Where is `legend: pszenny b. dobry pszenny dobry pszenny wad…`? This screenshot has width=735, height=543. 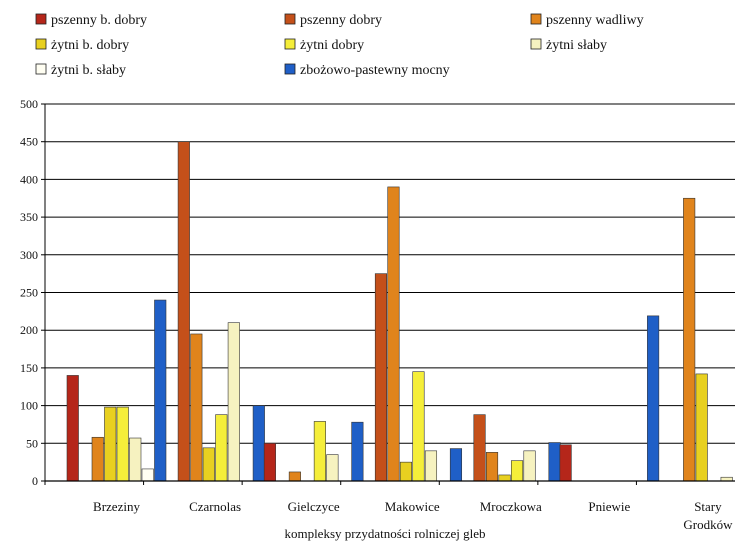 legend: pszenny b. dobry pszenny dobry pszenny wad… is located at coordinates (339, 45).